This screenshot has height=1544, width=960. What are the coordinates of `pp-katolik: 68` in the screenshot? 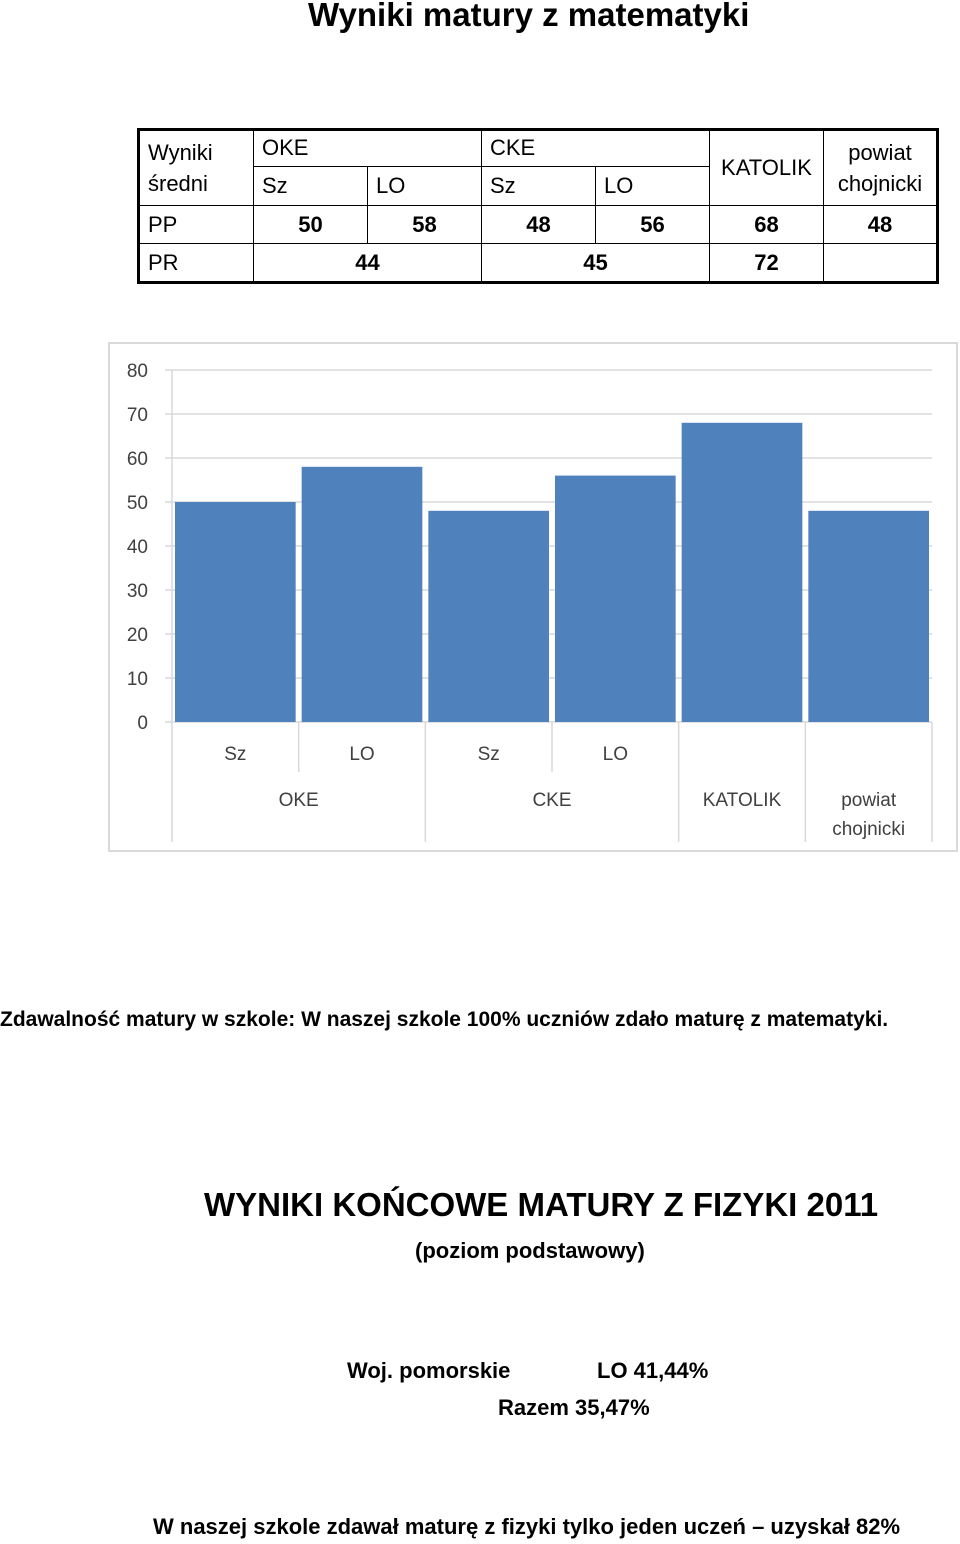 It's located at (766, 224).